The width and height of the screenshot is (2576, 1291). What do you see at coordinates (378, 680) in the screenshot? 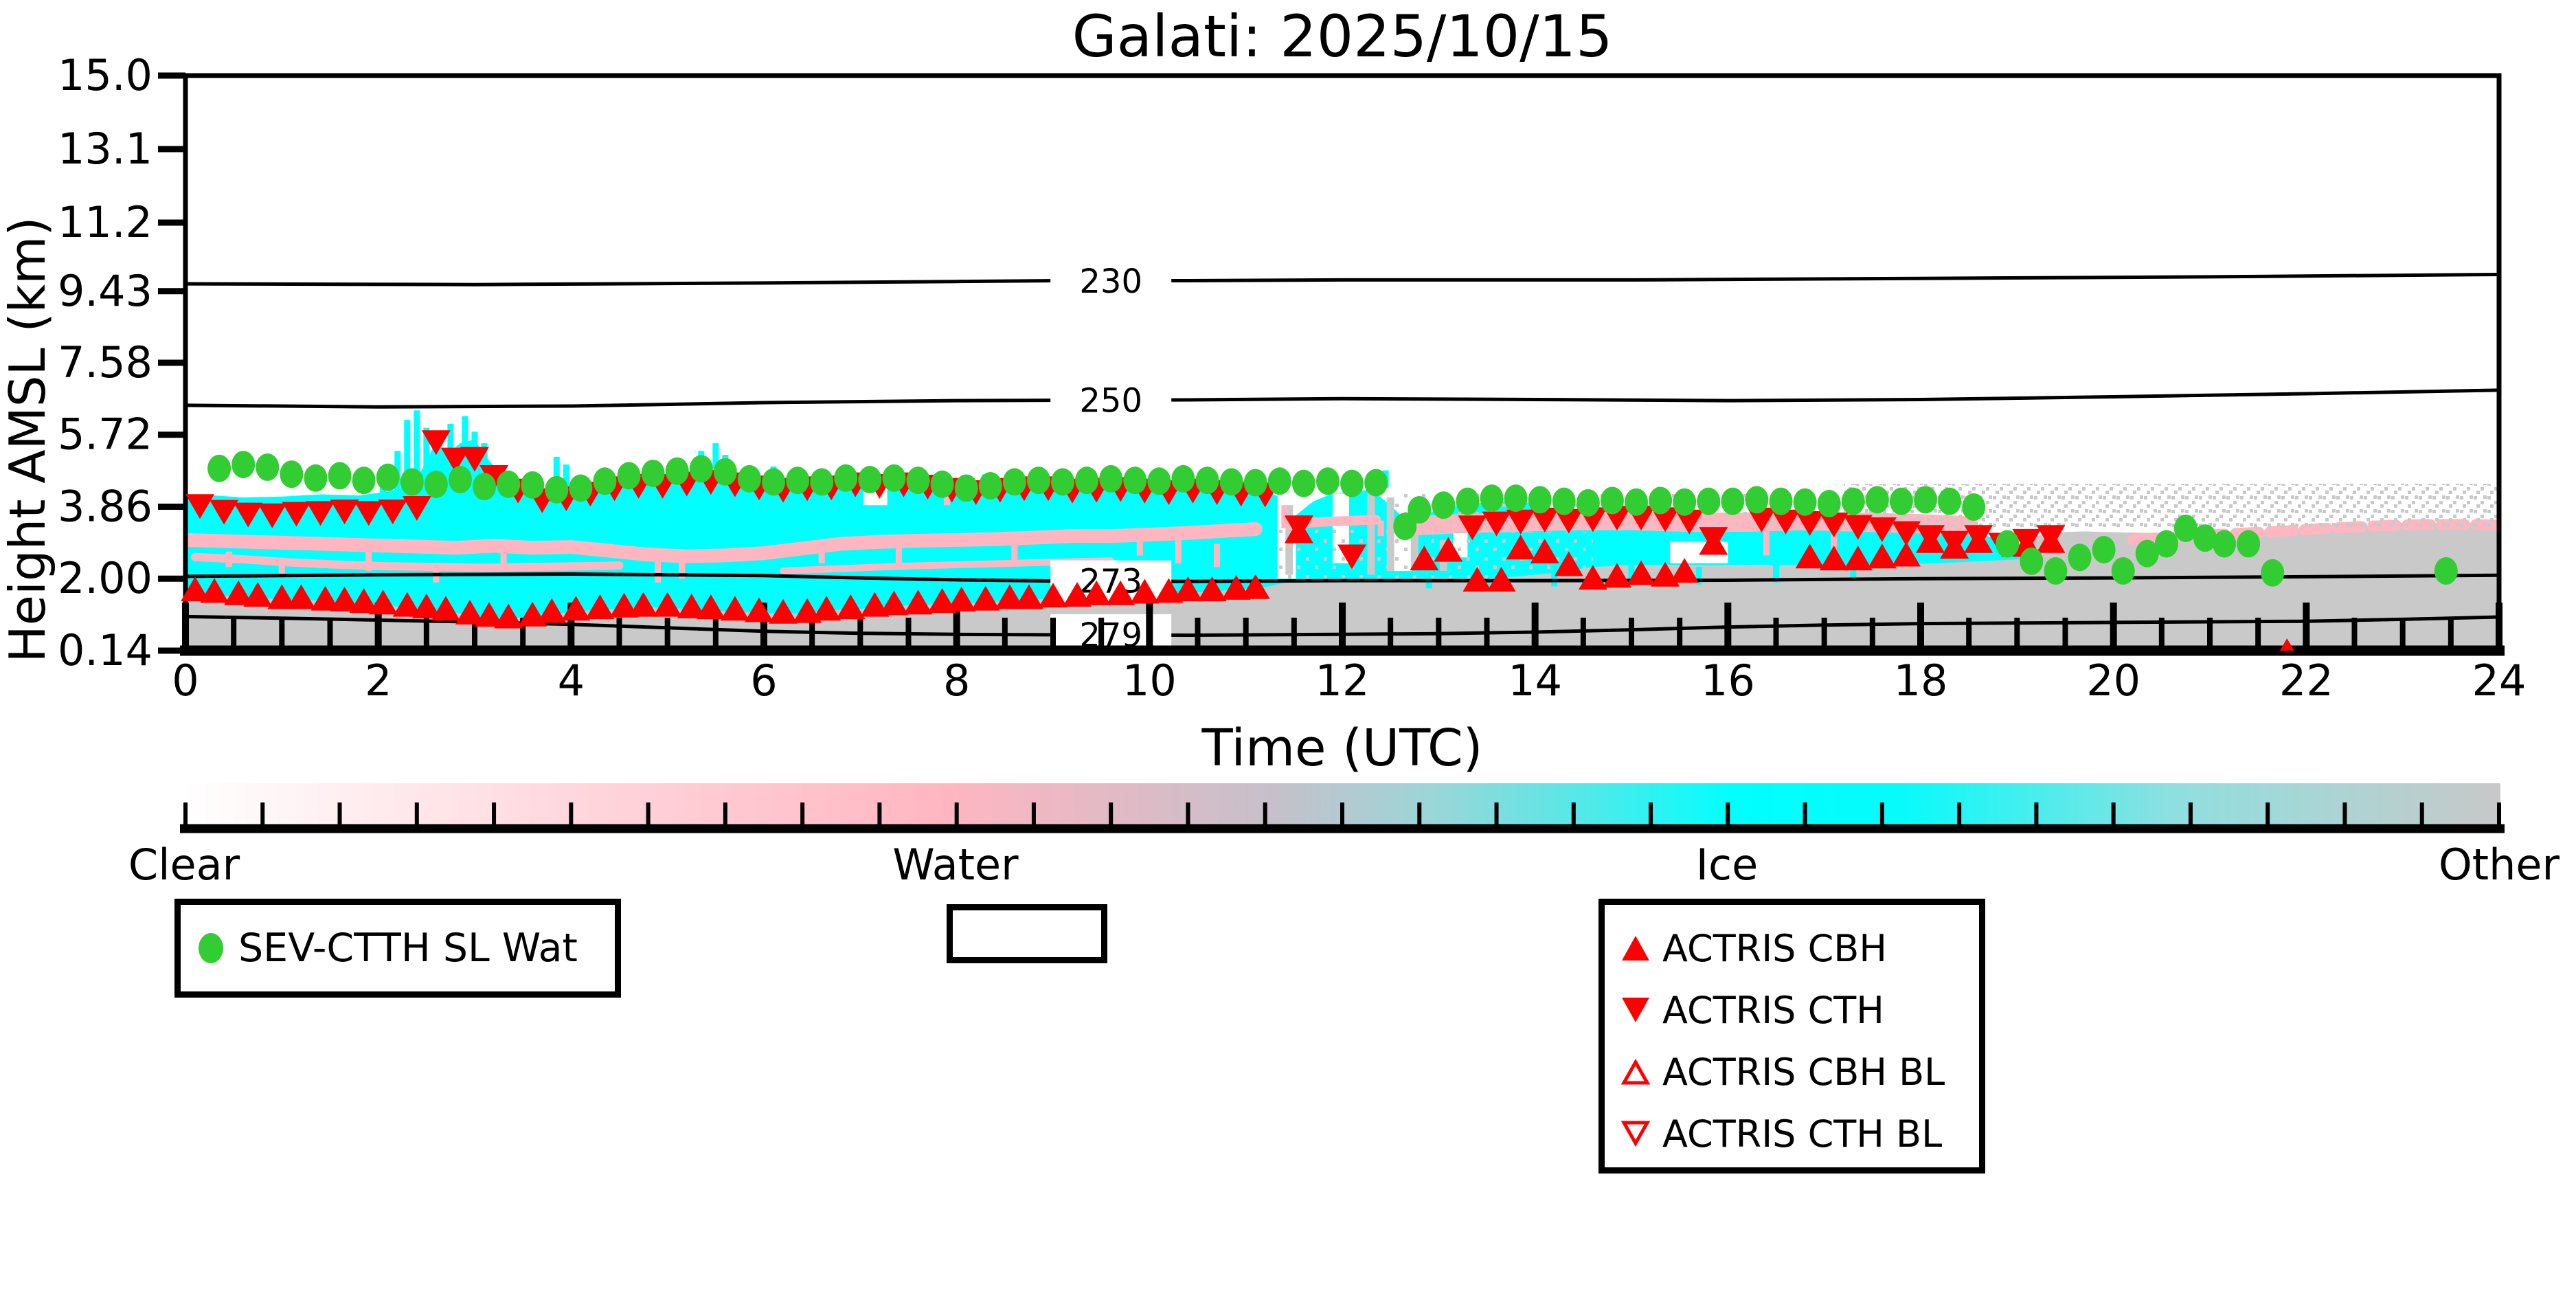
I see `x-tick-label: 2` at bounding box center [378, 680].